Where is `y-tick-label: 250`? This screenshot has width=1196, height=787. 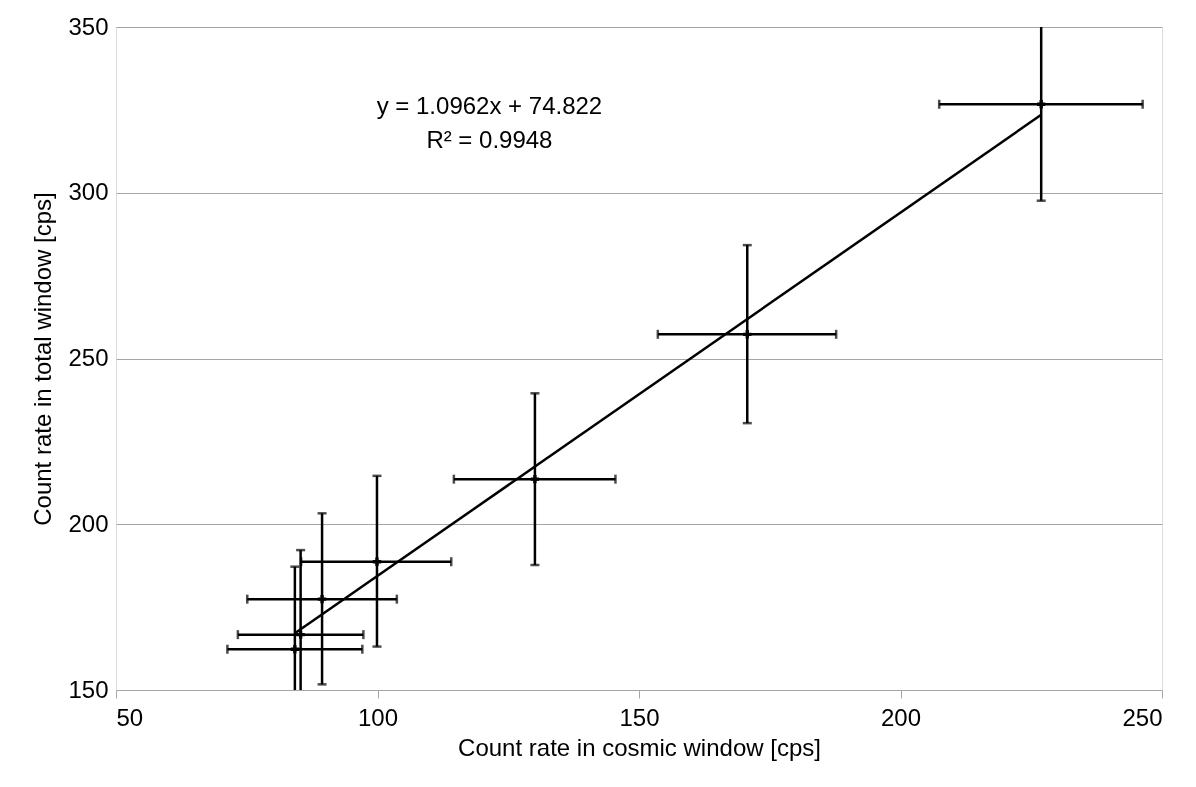 y-tick-label: 250 is located at coordinates (88, 357).